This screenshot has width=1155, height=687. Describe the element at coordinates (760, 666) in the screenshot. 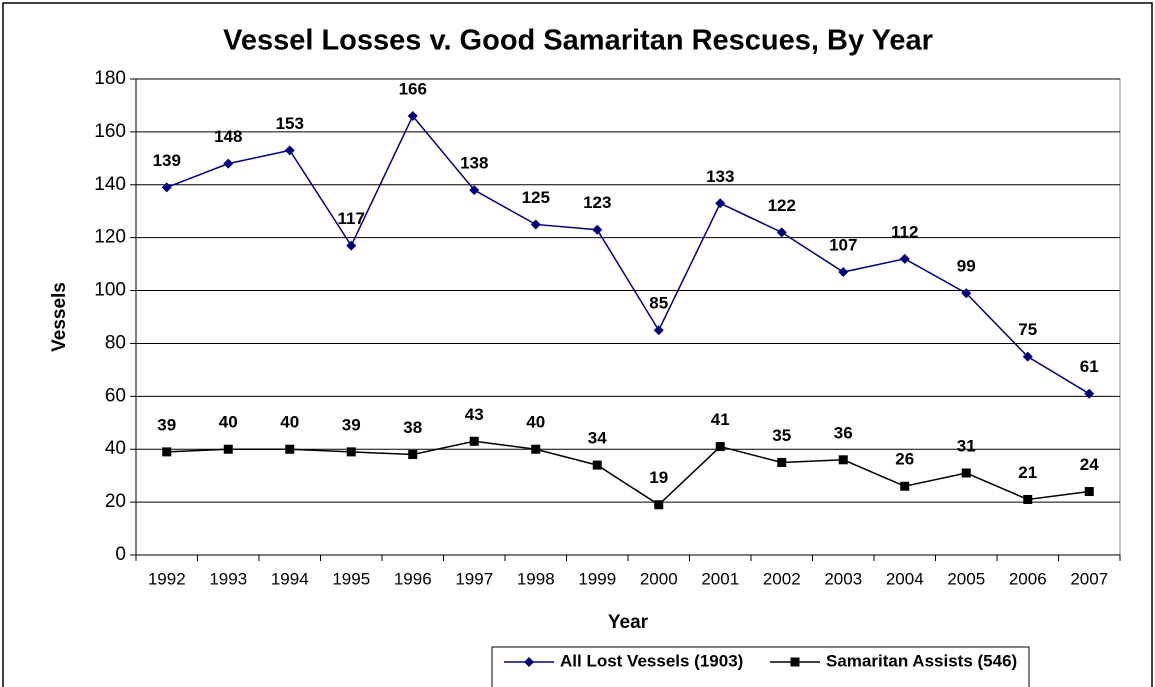

I see `legend-box` at that location.